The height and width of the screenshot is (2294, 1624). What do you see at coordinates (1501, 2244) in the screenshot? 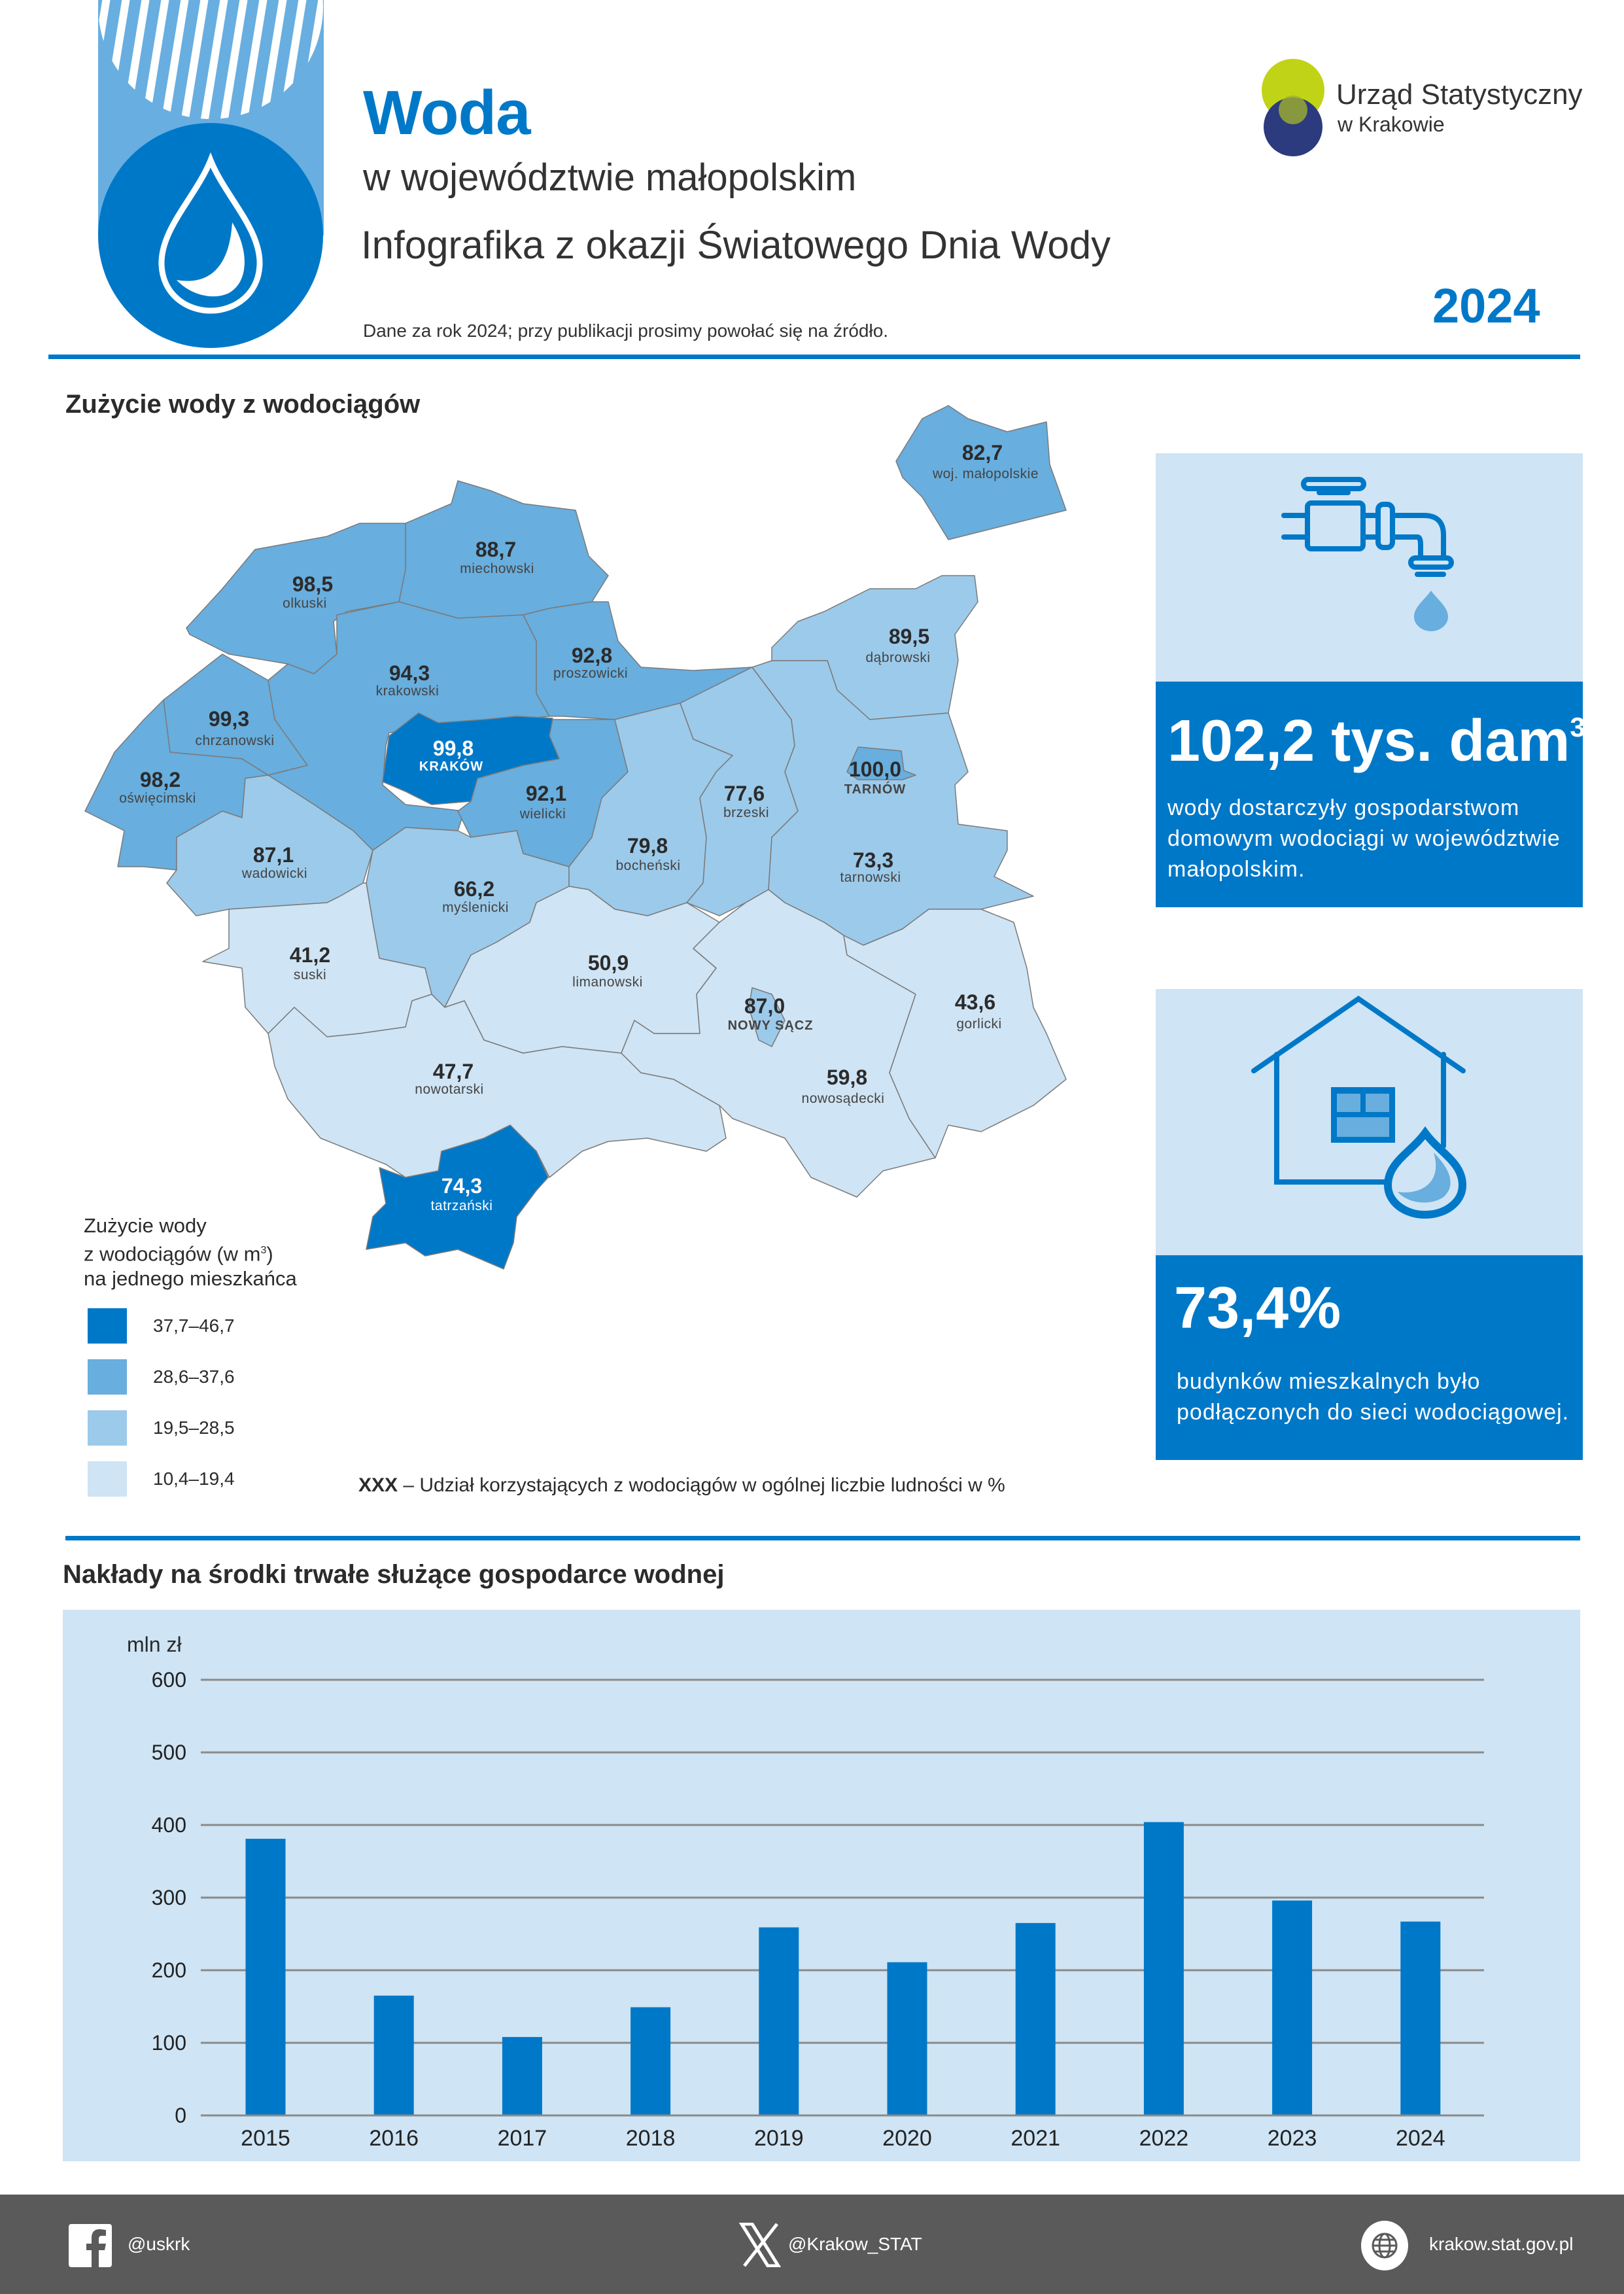
I see `website-link: krakow.stat.gov.pl` at bounding box center [1501, 2244].